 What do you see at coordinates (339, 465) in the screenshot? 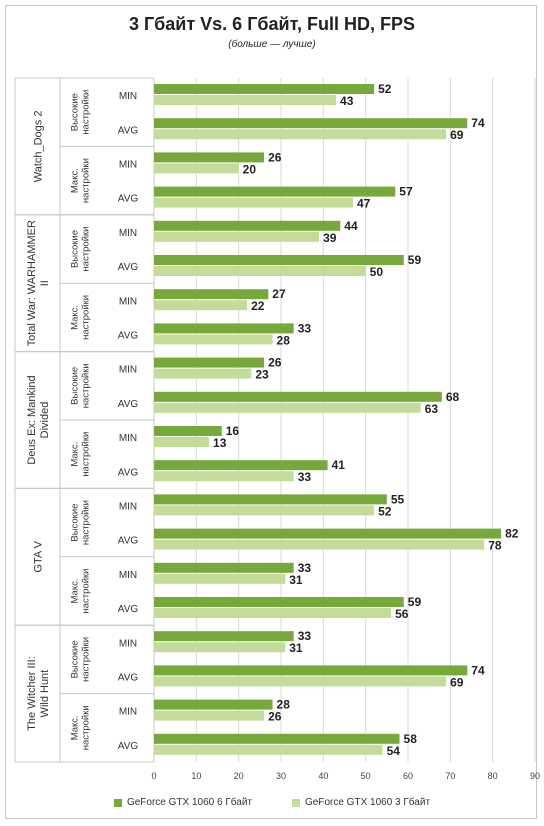
I see `data-label-6gb: 41` at bounding box center [339, 465].